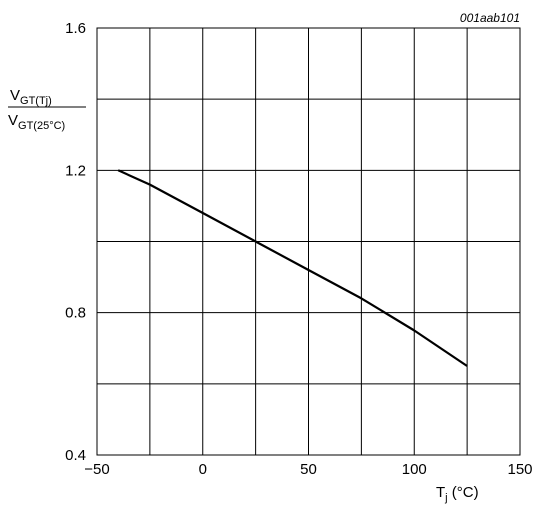  I want to click on y-tick-label: 1.6, so click(75, 28).